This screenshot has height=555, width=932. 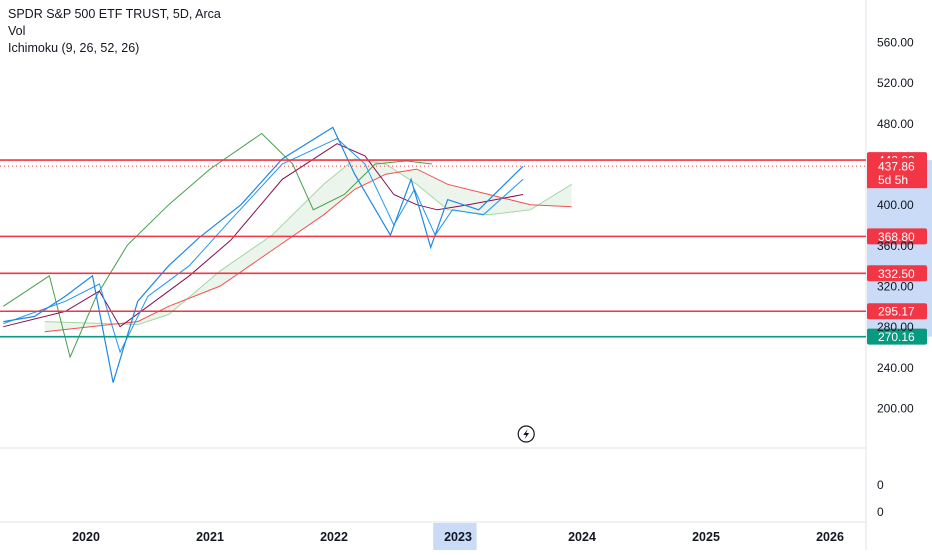 What do you see at coordinates (706, 537) in the screenshot?
I see `x-tick-label-5: 2025` at bounding box center [706, 537].